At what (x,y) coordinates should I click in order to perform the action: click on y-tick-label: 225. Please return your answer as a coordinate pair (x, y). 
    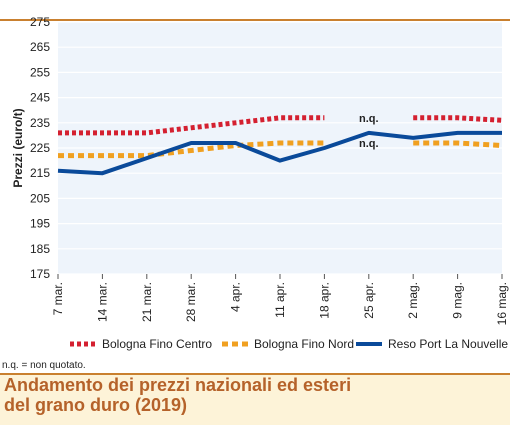
    Looking at the image, I should click on (40, 148).